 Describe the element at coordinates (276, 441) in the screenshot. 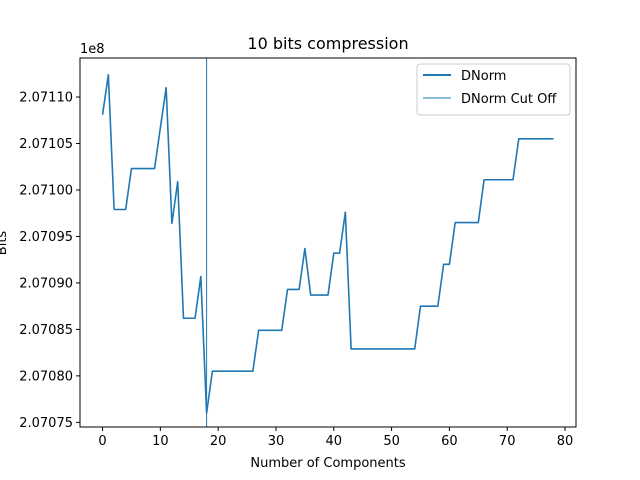

I see `x-tick-label: 30` at that location.